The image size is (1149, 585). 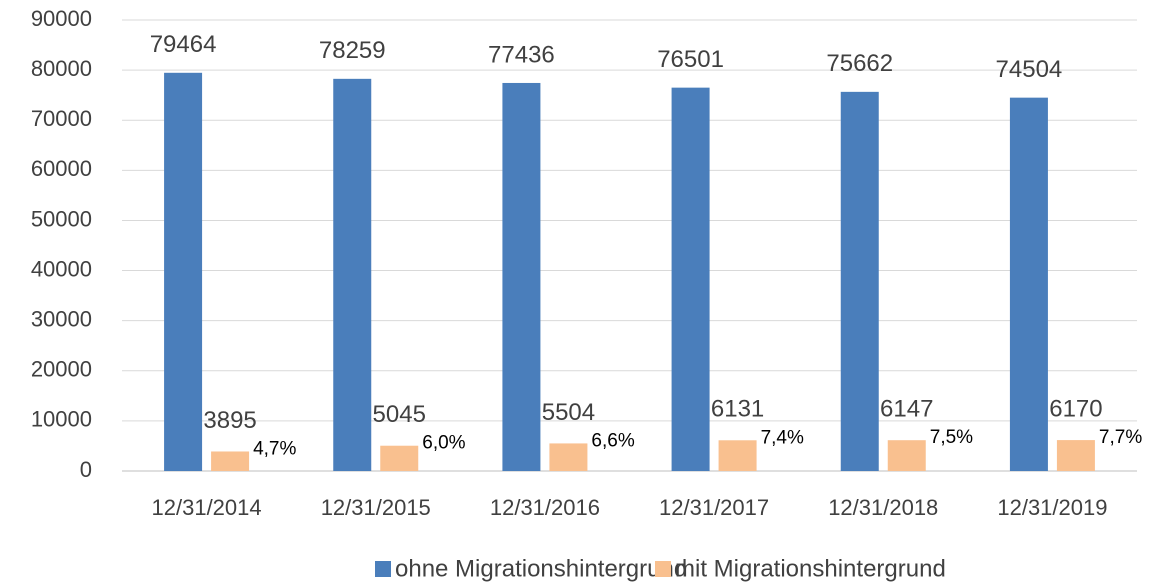 I want to click on y-tick-label: 10000, so click(x=61, y=419).